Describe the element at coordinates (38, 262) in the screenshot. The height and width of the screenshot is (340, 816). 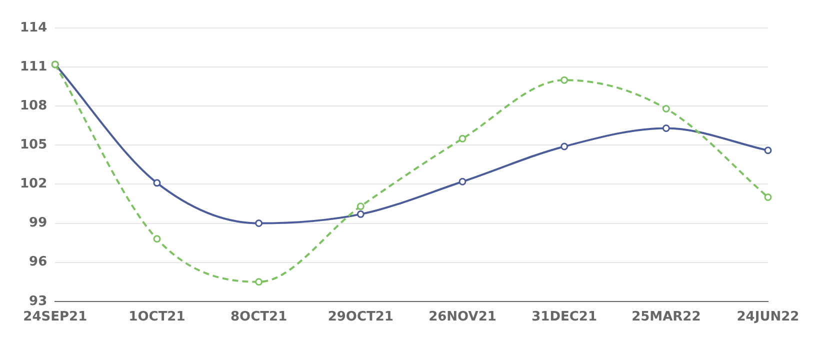
I see `y-tick-label: 96` at that location.